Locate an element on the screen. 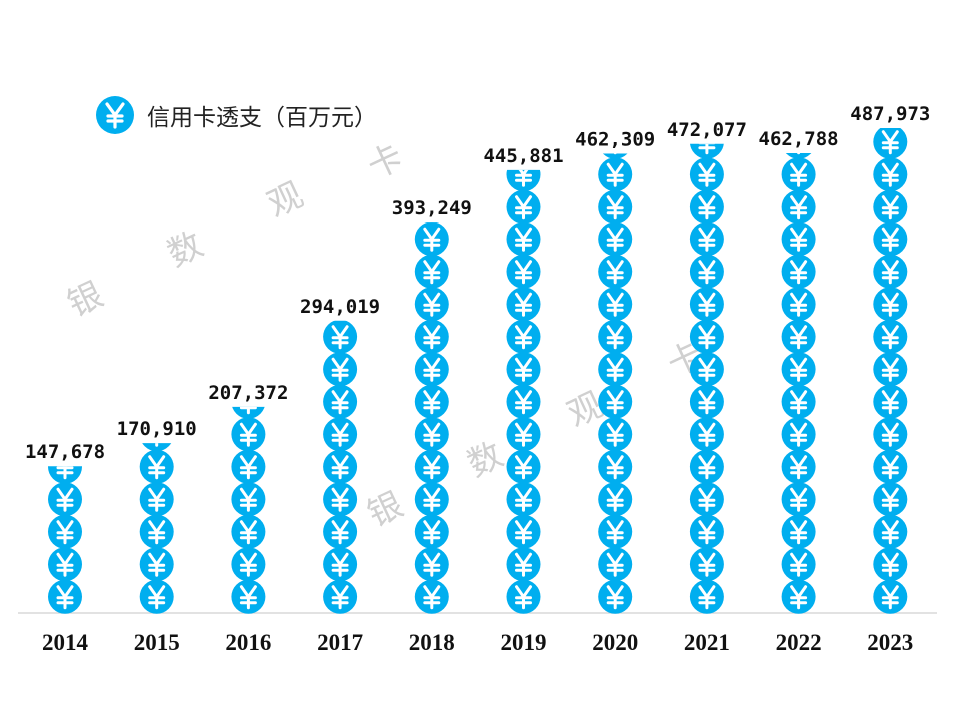  x-tick-label: 2022 is located at coordinates (799, 642).